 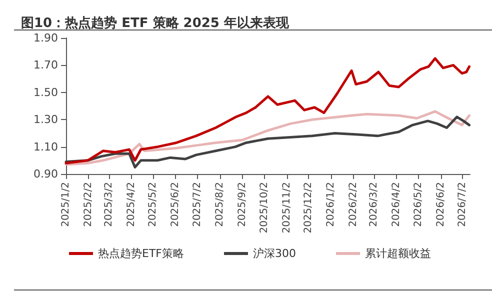 What do you see at coordinates (176, 204) in the screenshot?
I see `x-tick-label: 2025/6/2` at bounding box center [176, 204].